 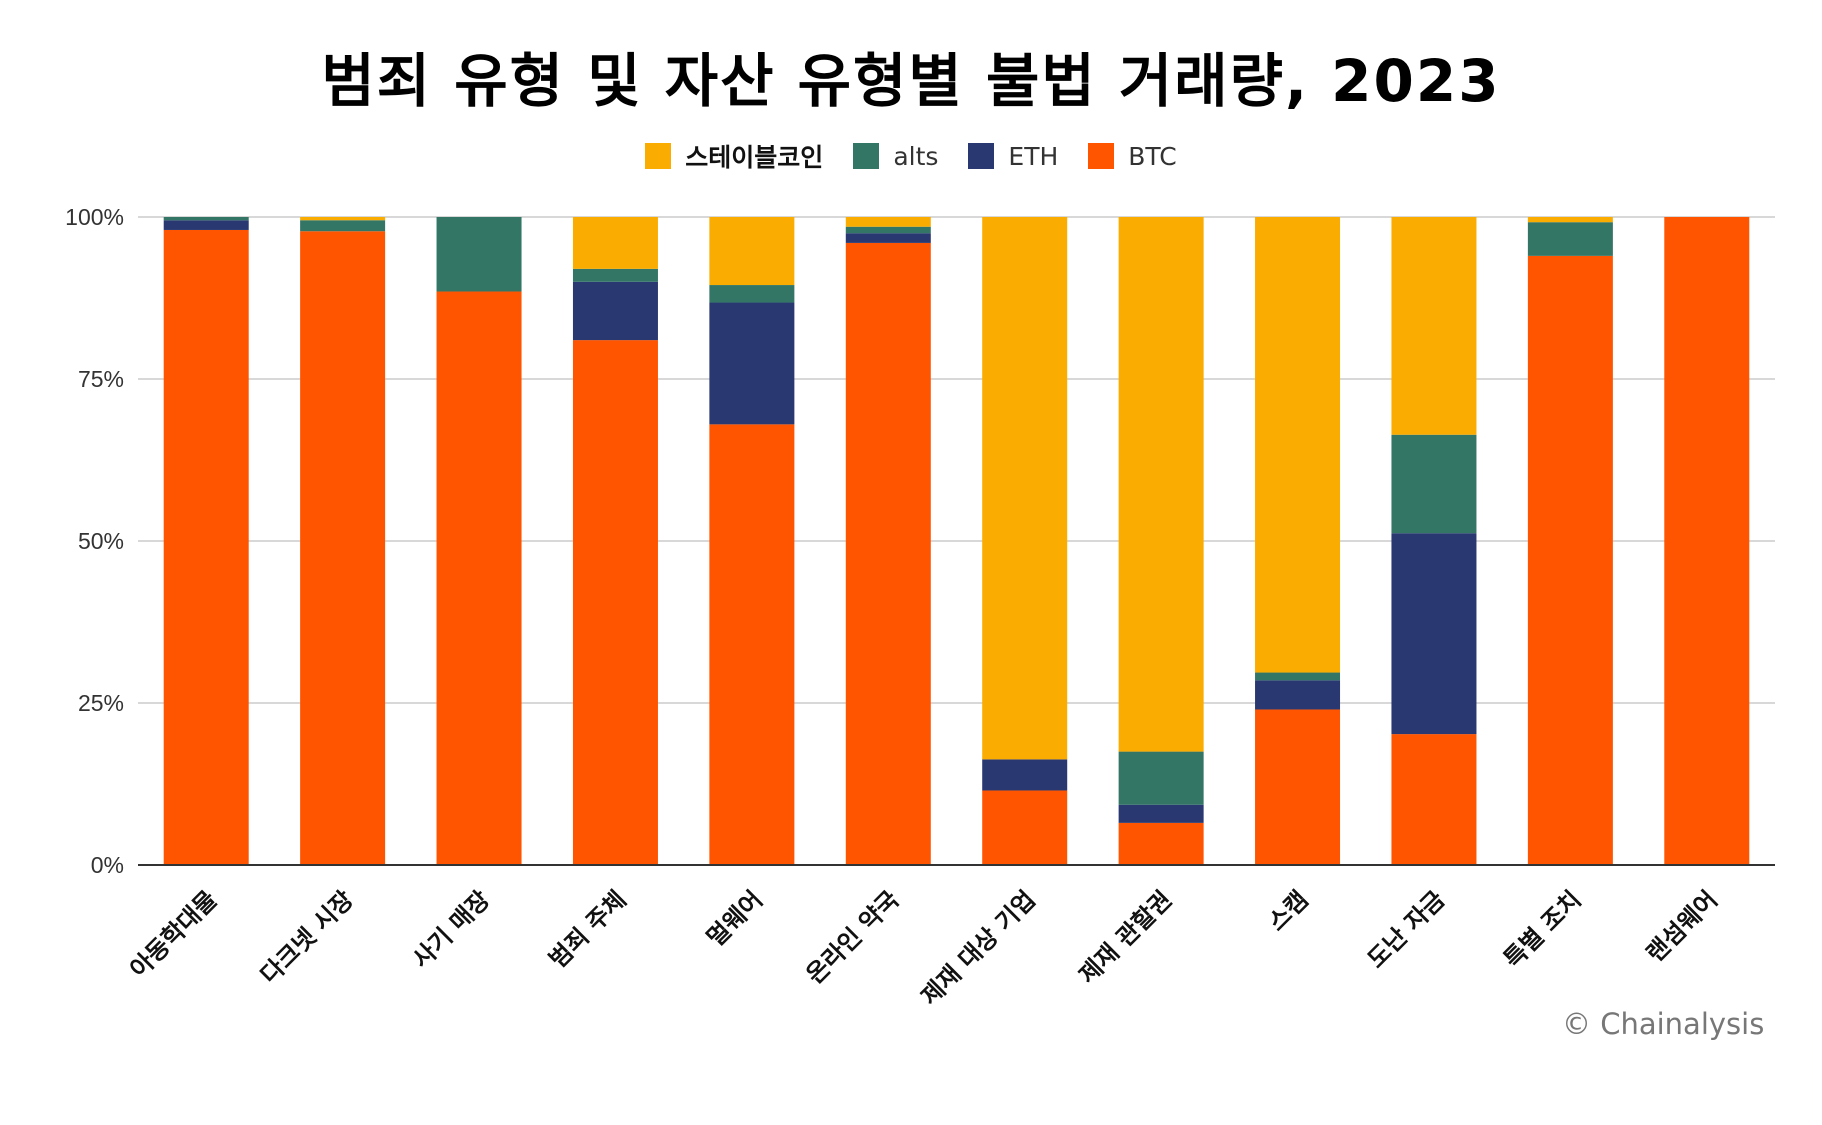 I want to click on legend-item-btc: BTC, so click(x=1132, y=156).